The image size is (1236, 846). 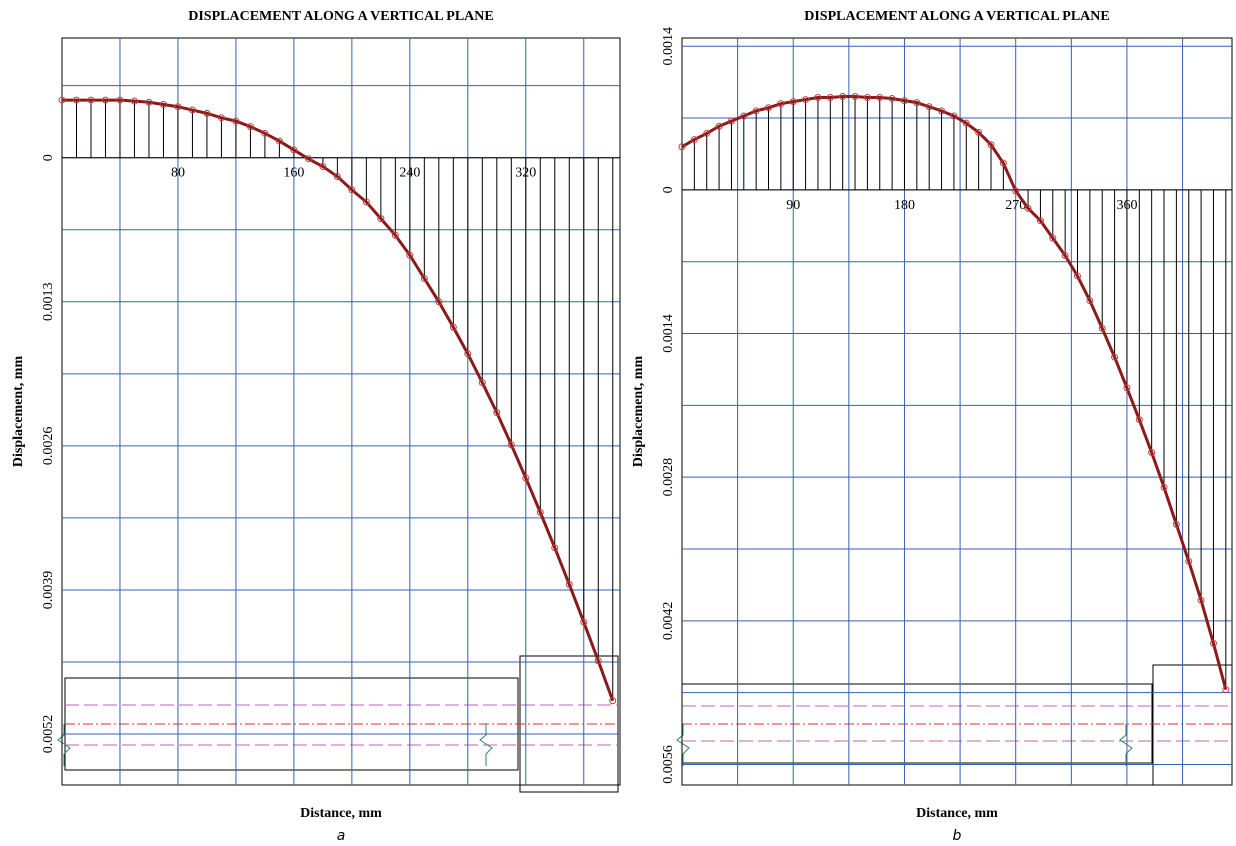 I want to click on y-tick-label: 0.0042, so click(x=668, y=621).